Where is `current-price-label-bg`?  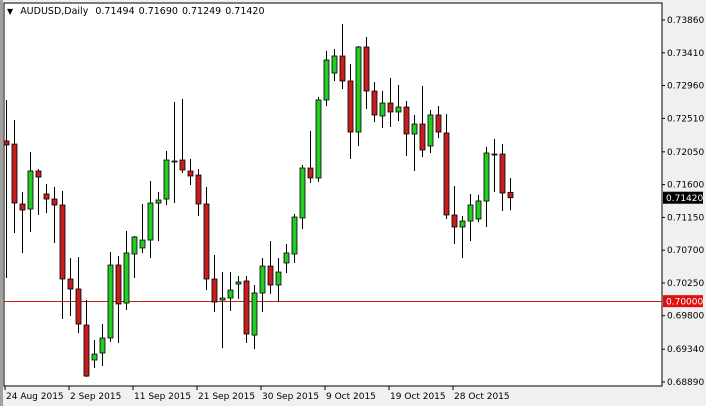
current-price-label-bg is located at coordinates (683, 197).